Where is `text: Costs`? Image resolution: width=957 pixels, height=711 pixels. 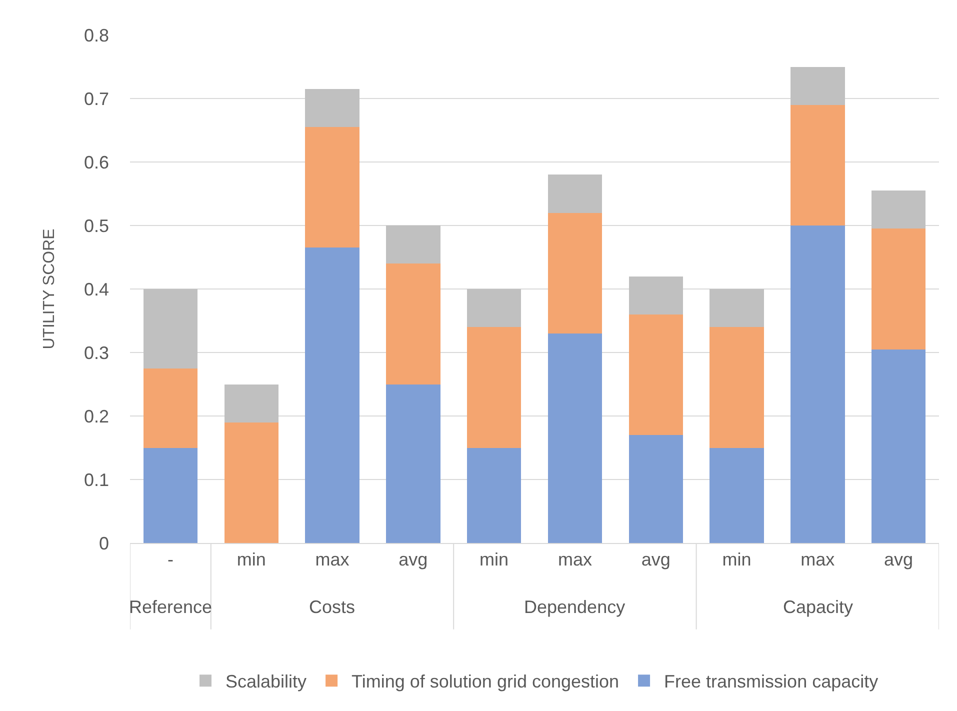 text: Costs is located at coordinates (332, 607).